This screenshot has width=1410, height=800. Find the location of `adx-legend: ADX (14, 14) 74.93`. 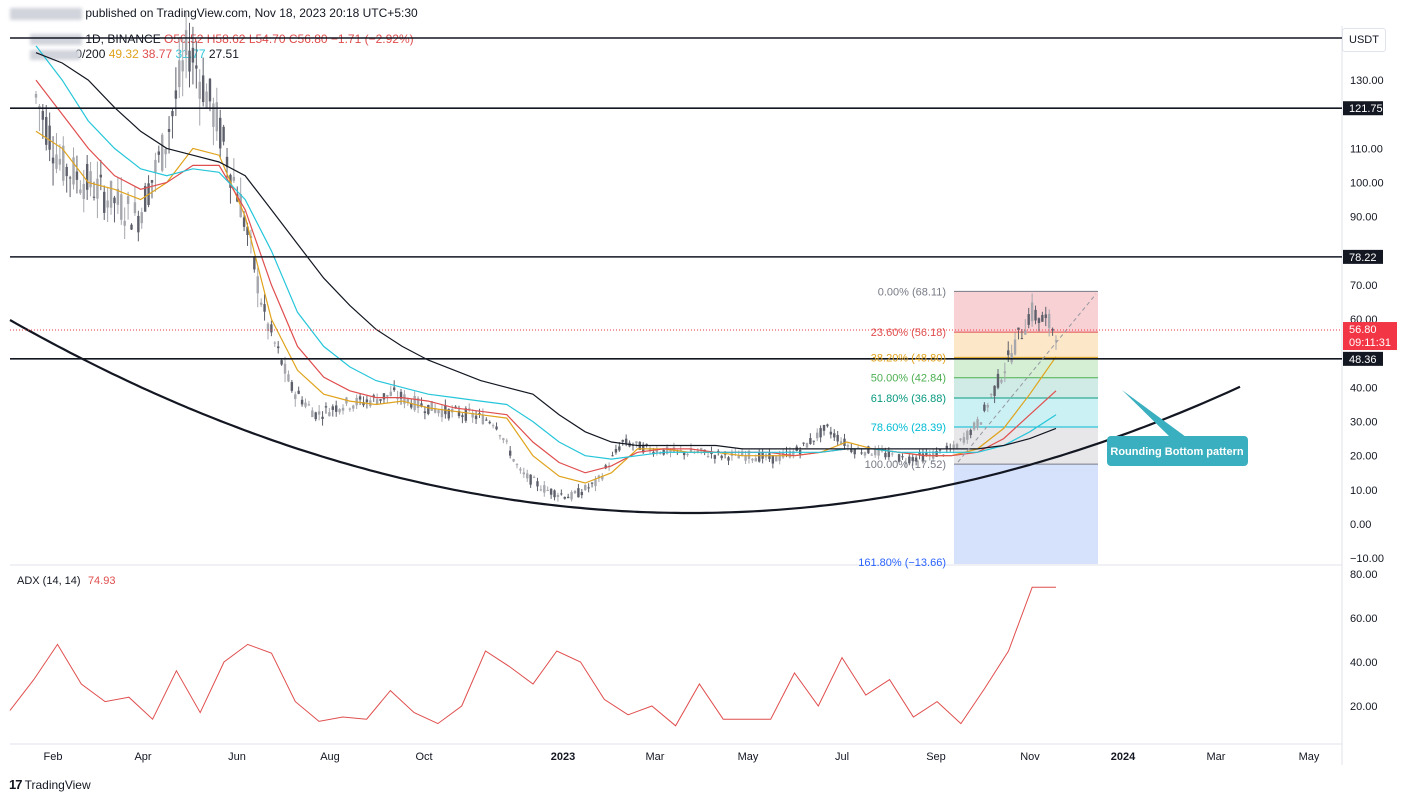

adx-legend: ADX (14, 14) 74.93 is located at coordinates (66, 580).